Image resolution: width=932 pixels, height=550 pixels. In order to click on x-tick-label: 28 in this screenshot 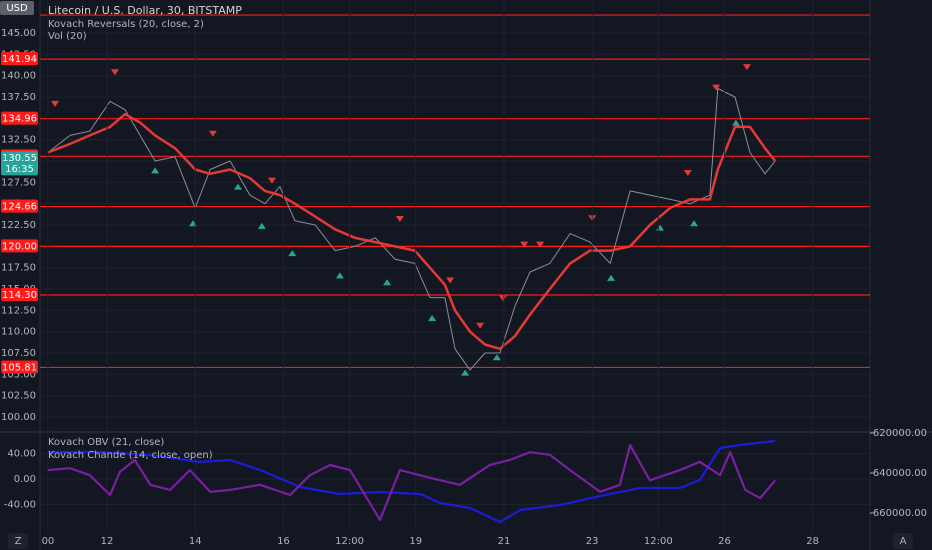, I will do `click(812, 541)`.